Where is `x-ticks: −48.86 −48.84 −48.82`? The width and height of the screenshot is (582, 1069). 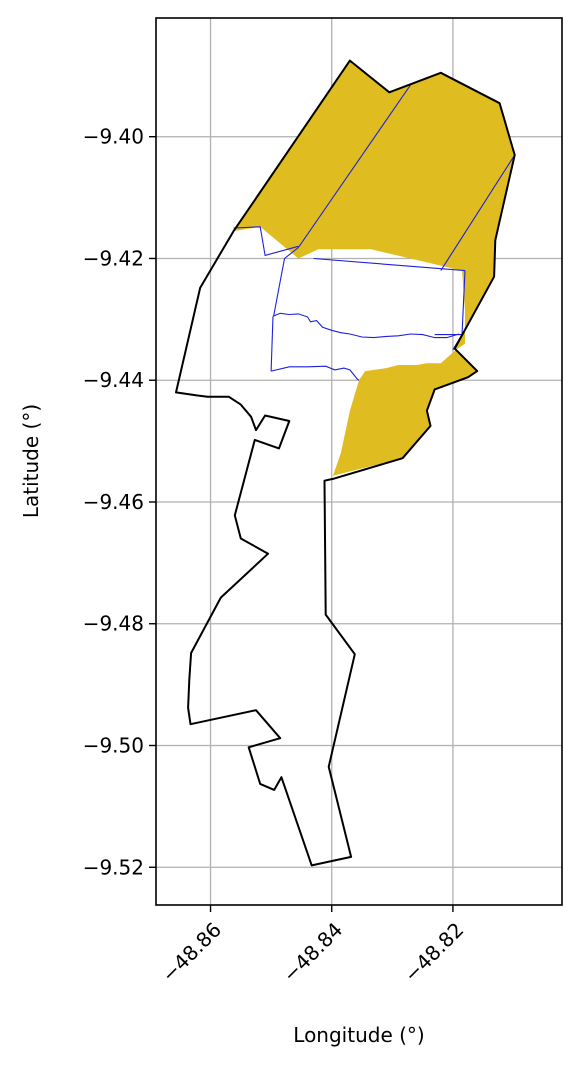 x-ticks: −48.86 −48.84 −48.82 is located at coordinates (312, 946).